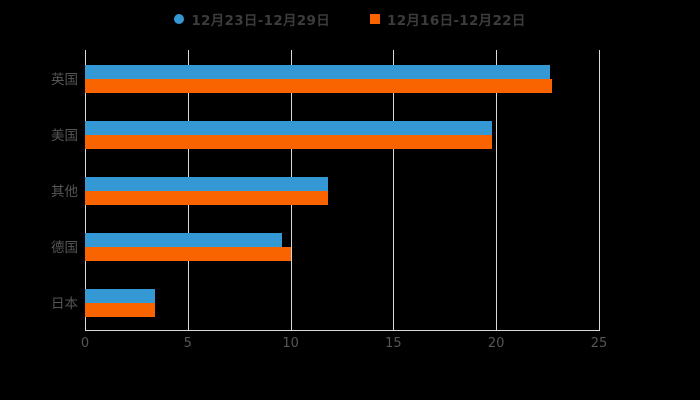 The height and width of the screenshot is (400, 700). I want to click on y-tick-label-1: 美国, so click(64, 136).